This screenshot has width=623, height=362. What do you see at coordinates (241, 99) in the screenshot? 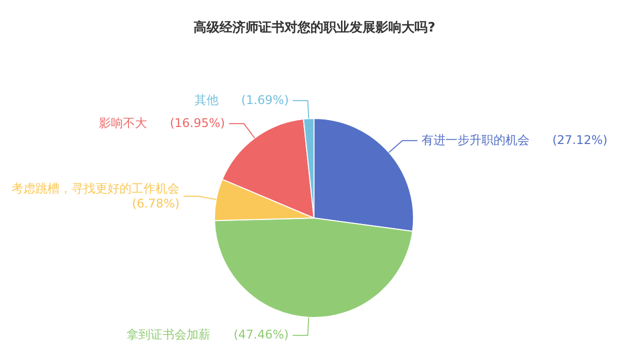
I see `slice-label: 其他 (1.69%)` at bounding box center [241, 99].